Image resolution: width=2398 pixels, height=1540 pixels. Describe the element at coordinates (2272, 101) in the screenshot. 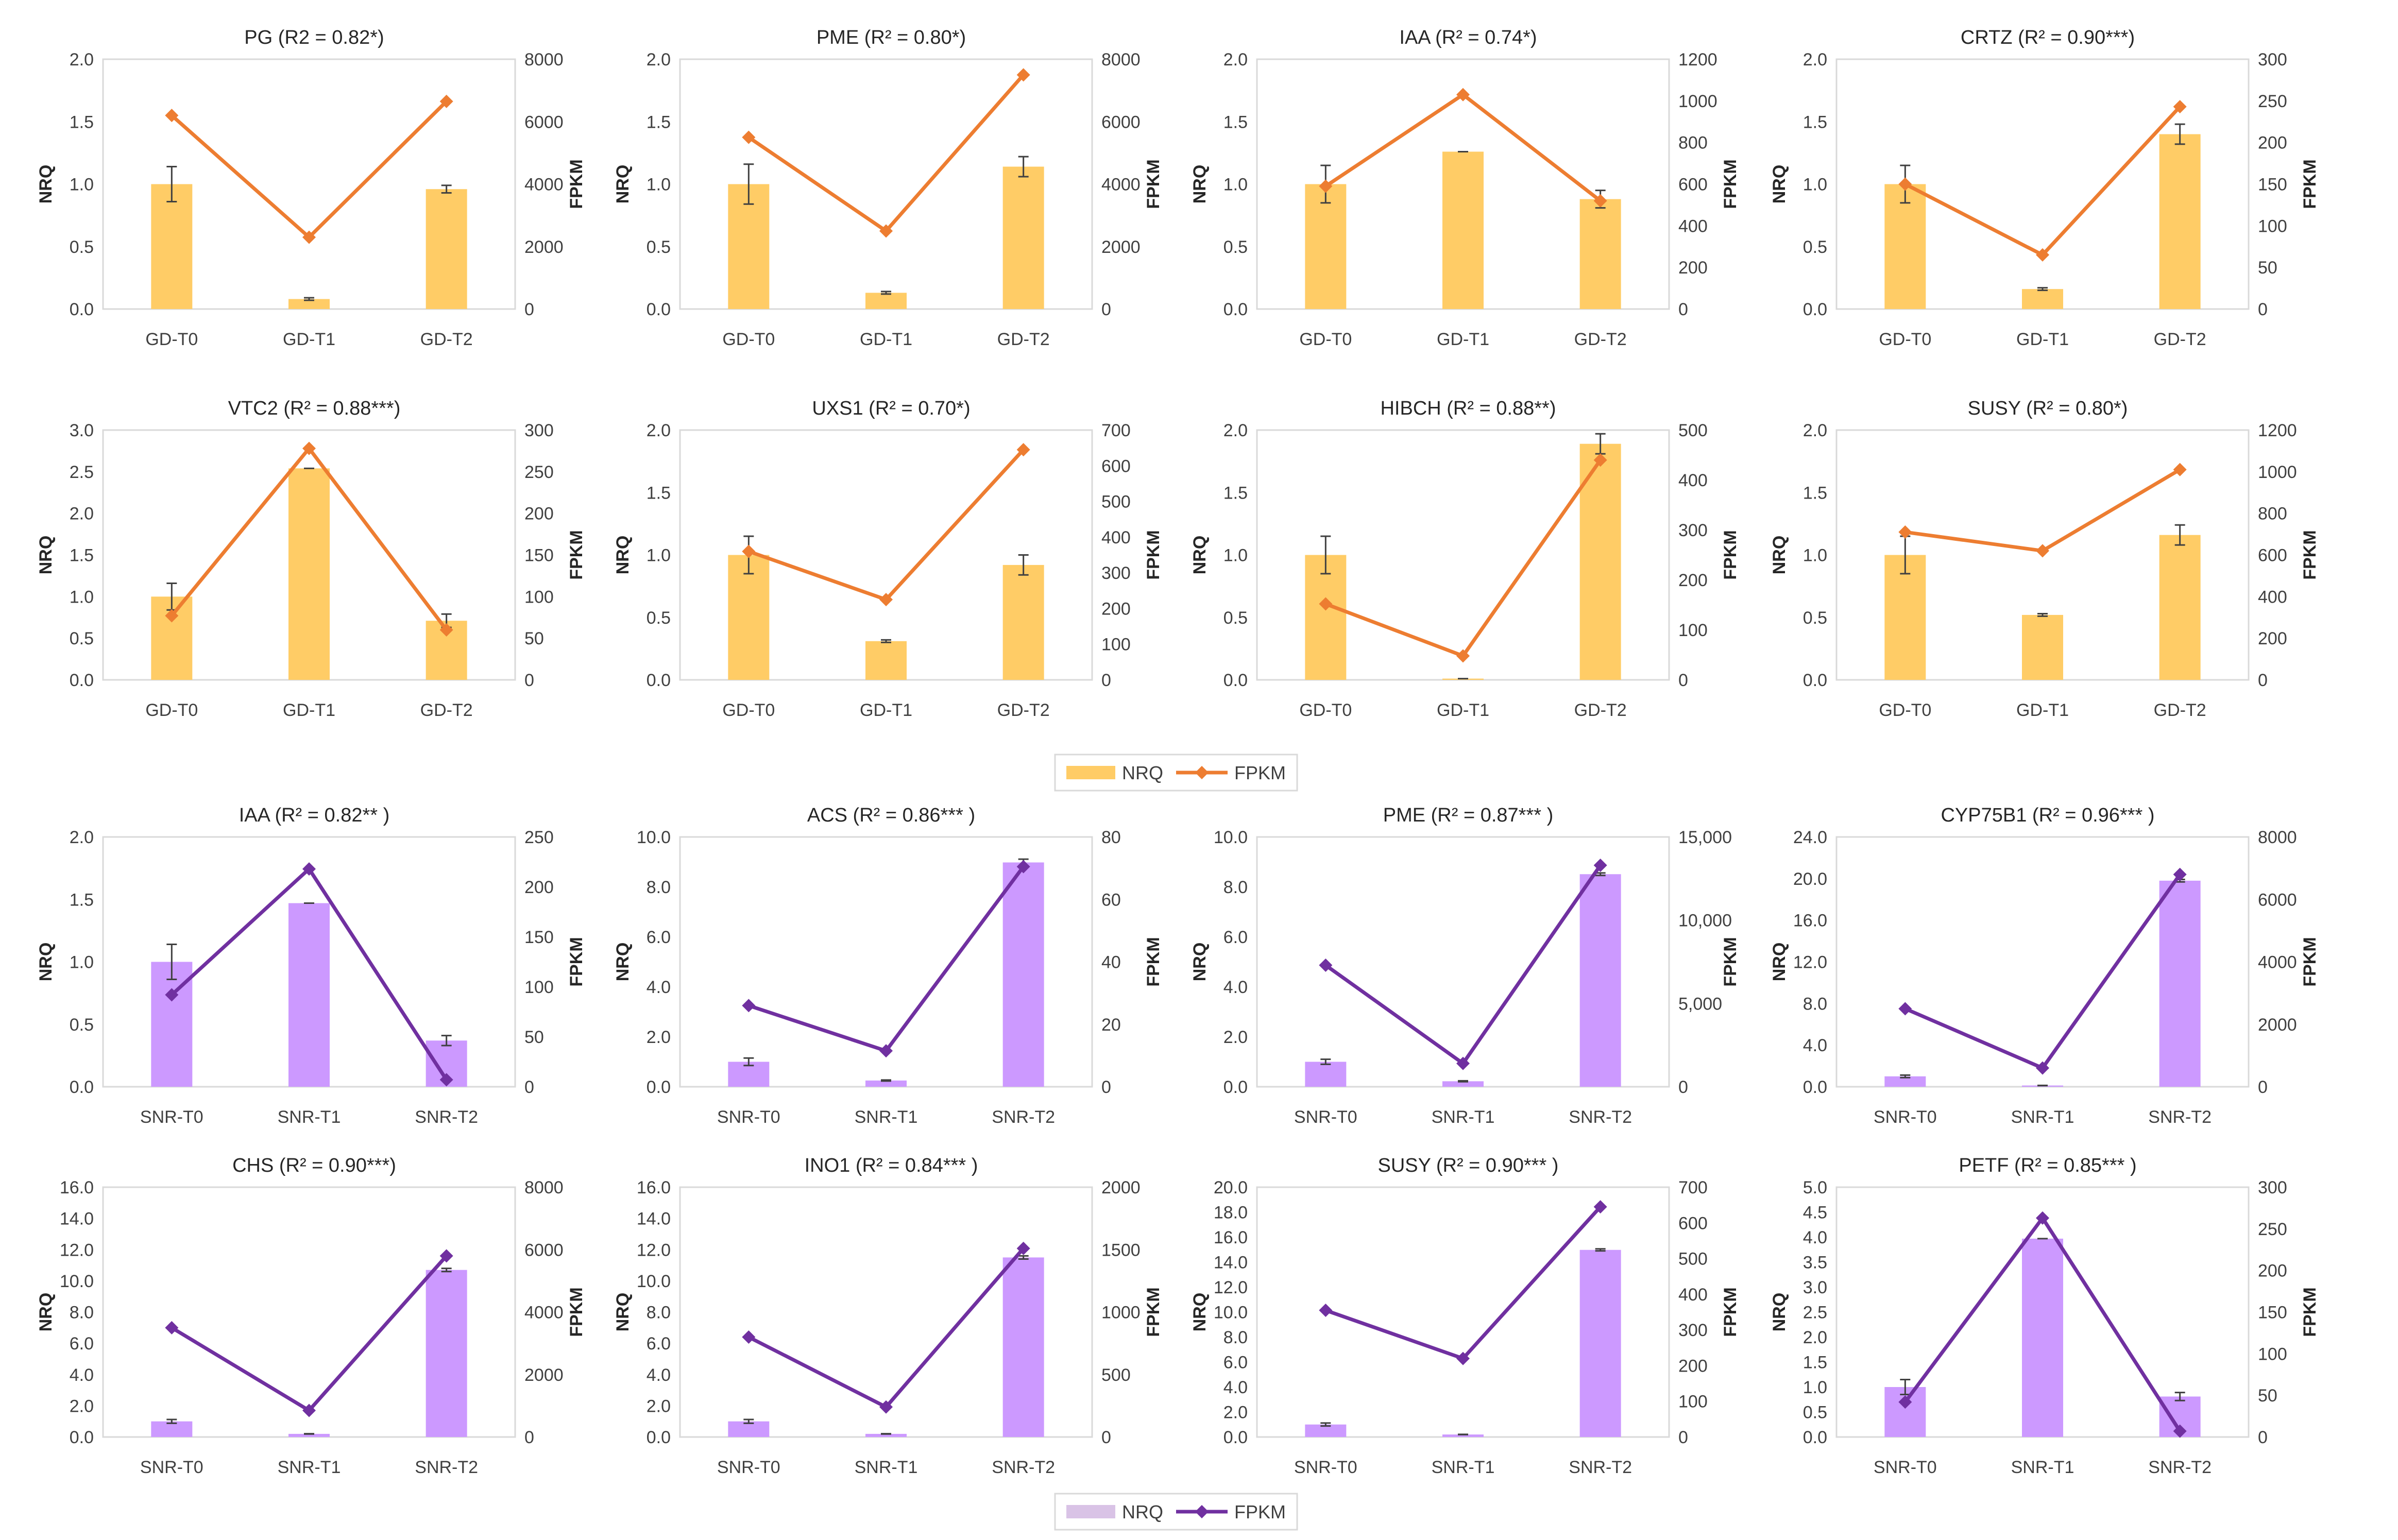

I see `y2-tick-label: 250` at that location.